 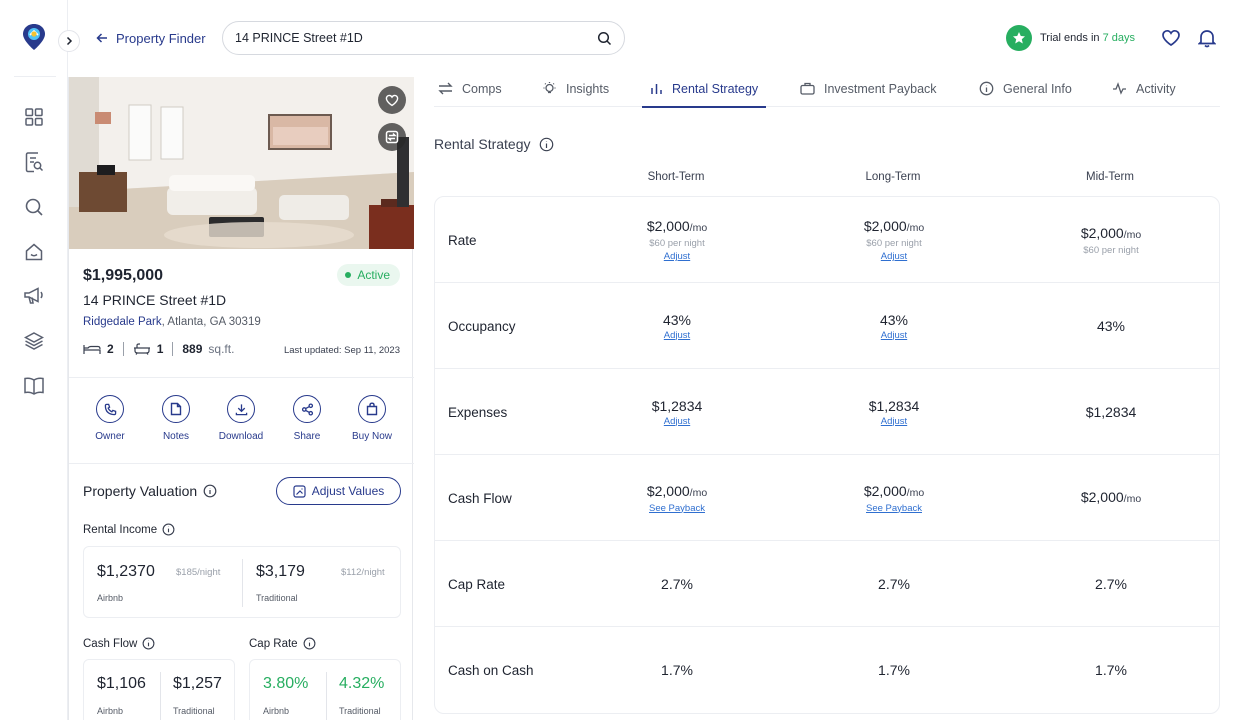 What do you see at coordinates (273, 643) in the screenshot?
I see `cap-rate-label: Cap Rate` at bounding box center [273, 643].